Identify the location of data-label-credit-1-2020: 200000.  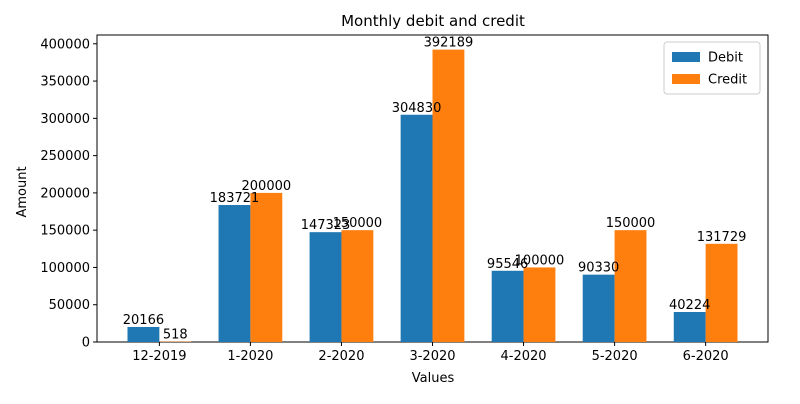
(267, 186).